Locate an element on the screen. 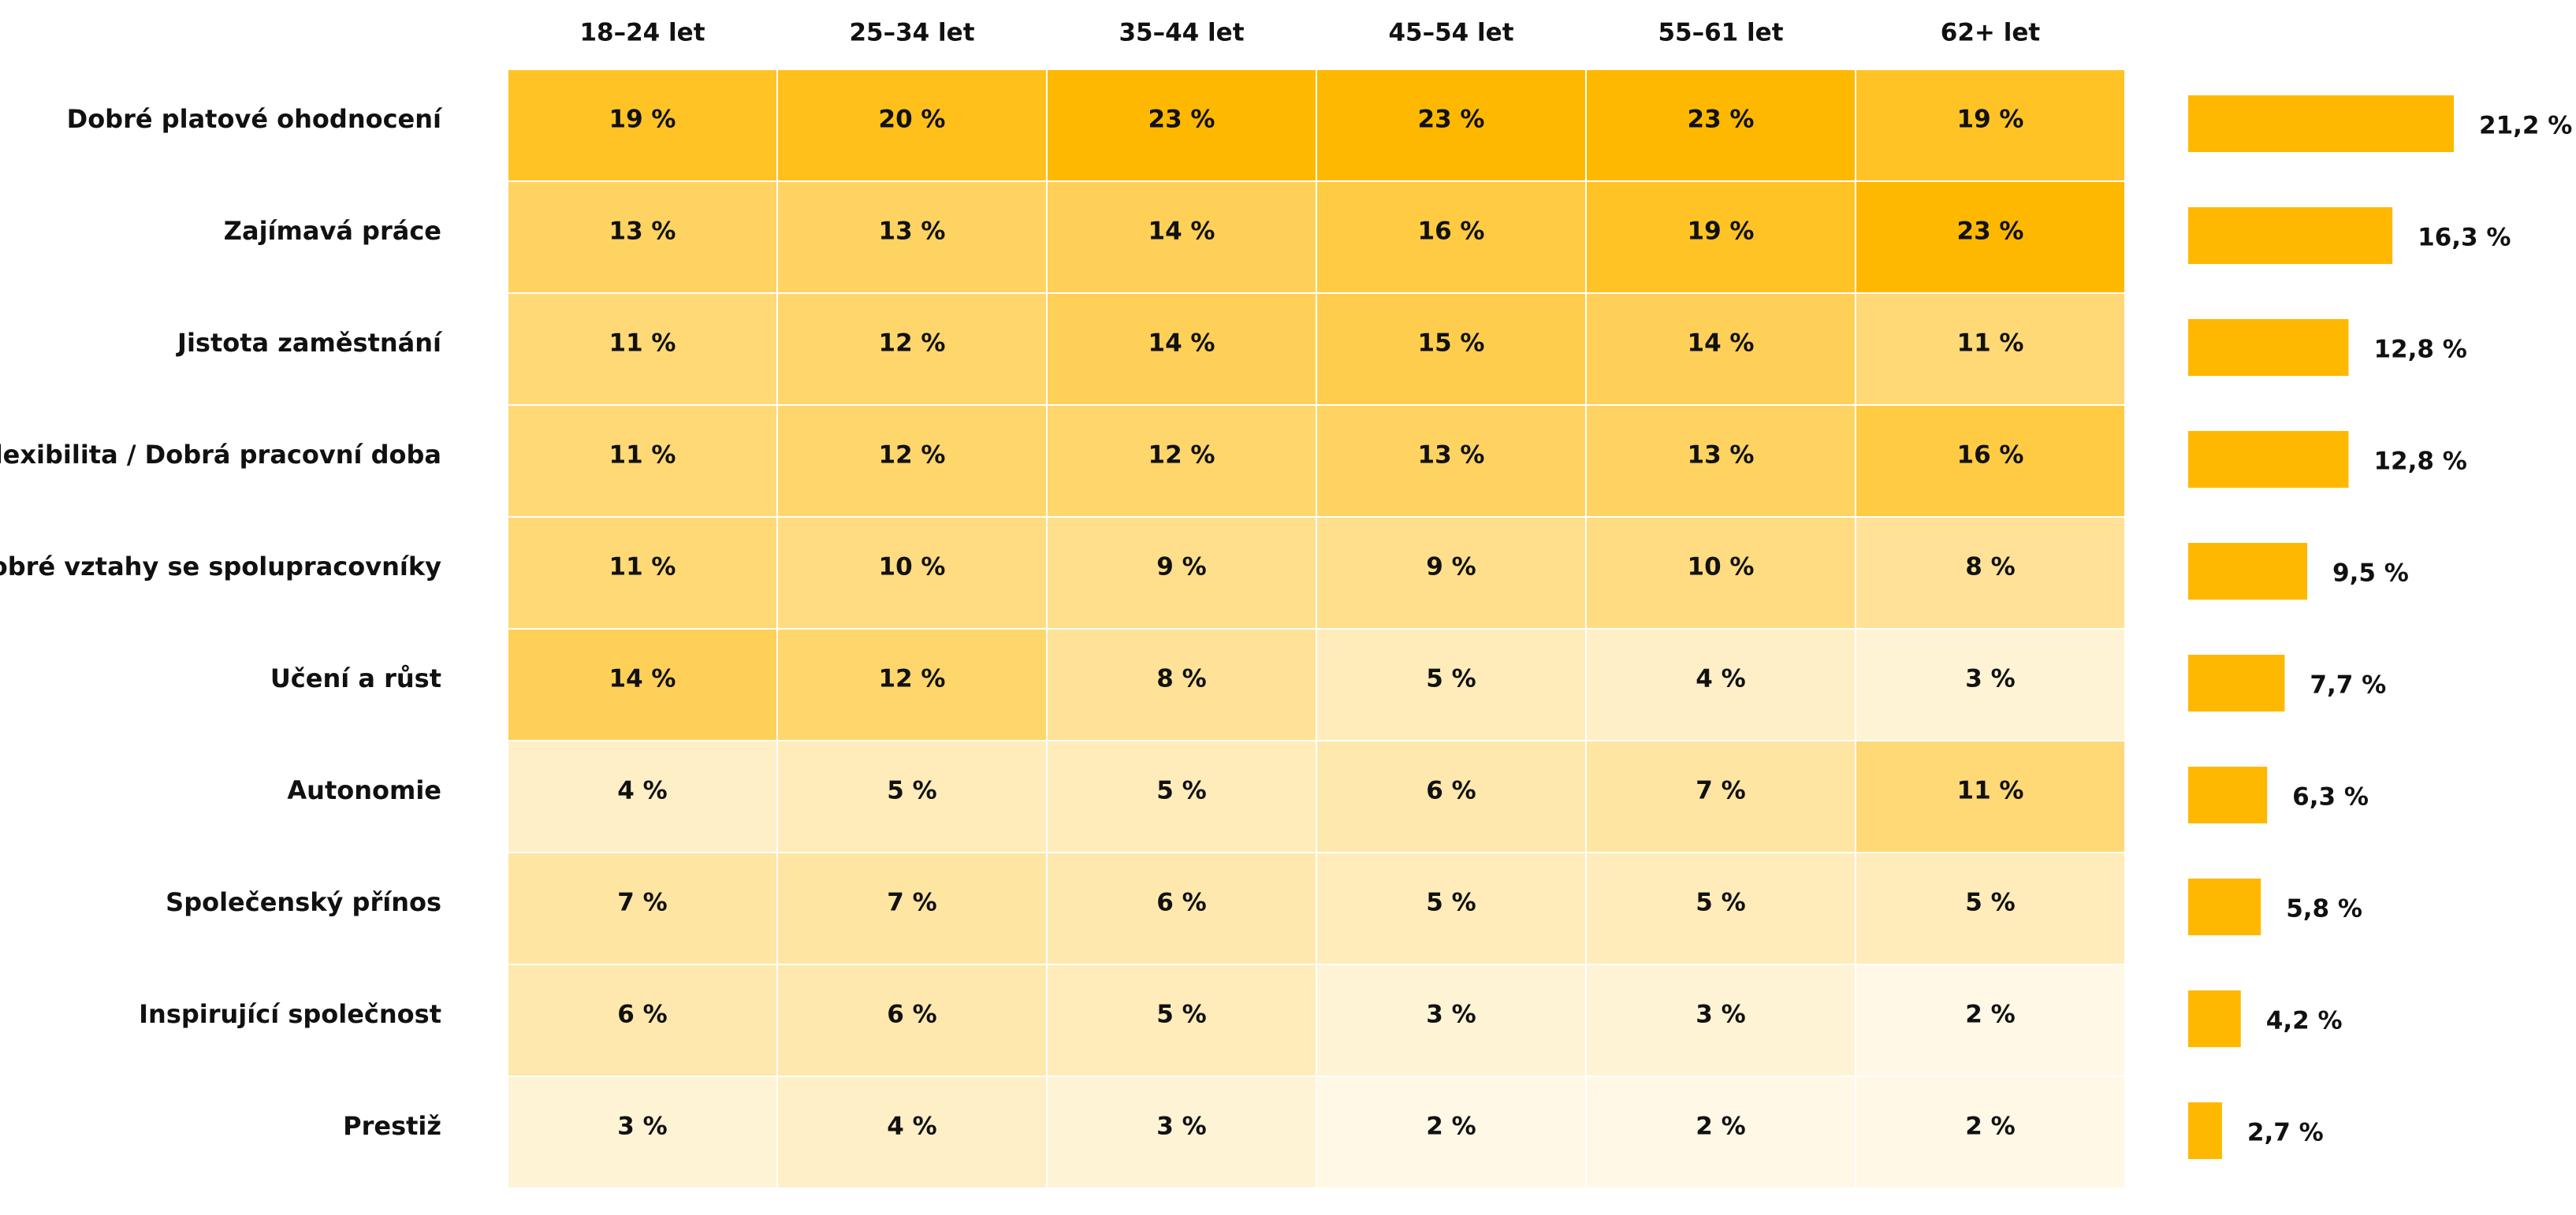  total-bar-label: 2,7 % is located at coordinates (2285, 1133).